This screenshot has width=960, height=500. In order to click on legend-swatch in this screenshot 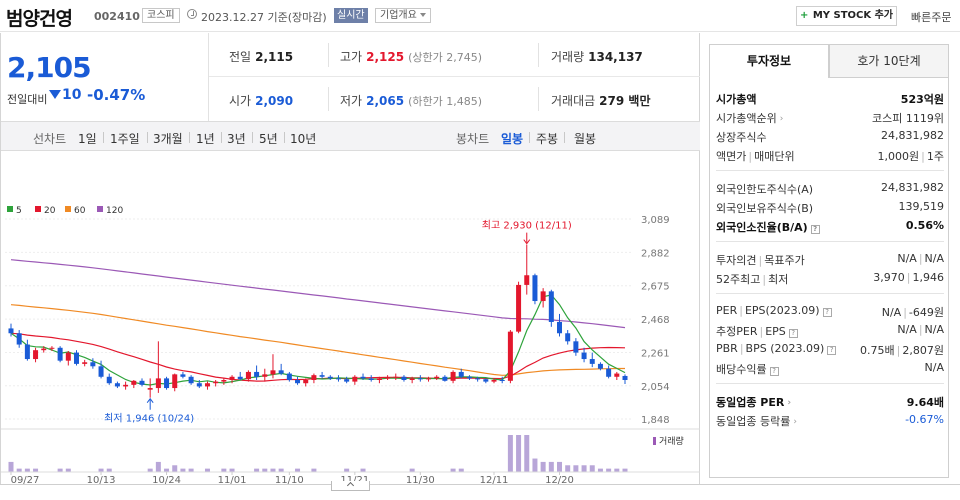, I will do `click(38, 209)`.